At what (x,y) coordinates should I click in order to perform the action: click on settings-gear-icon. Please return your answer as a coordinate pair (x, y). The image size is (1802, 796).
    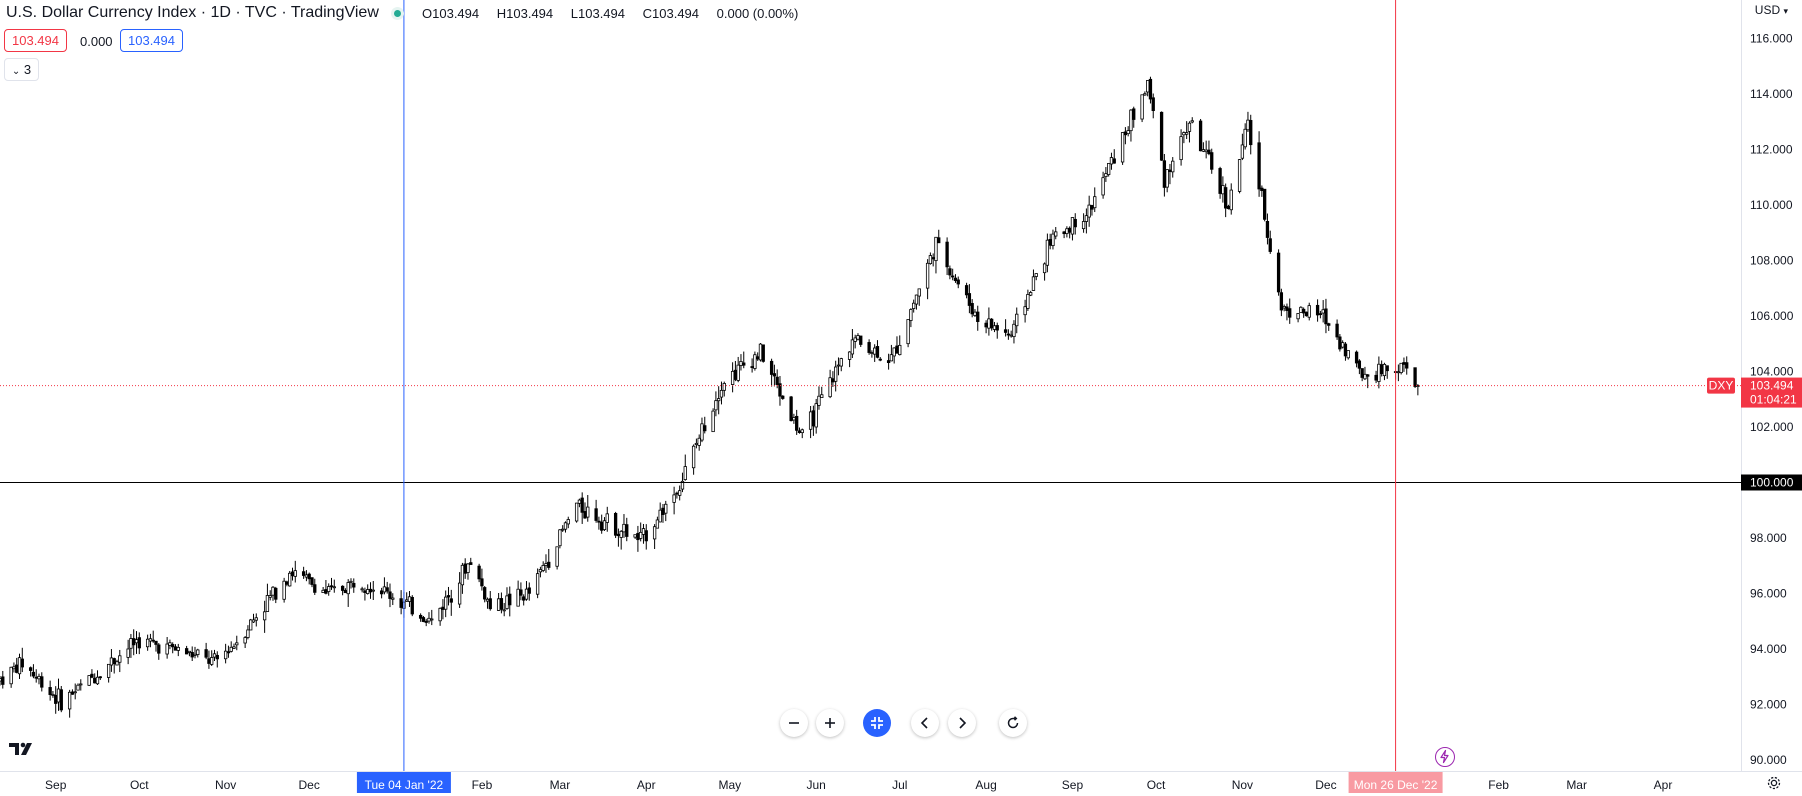
    Looking at the image, I should click on (1774, 785).